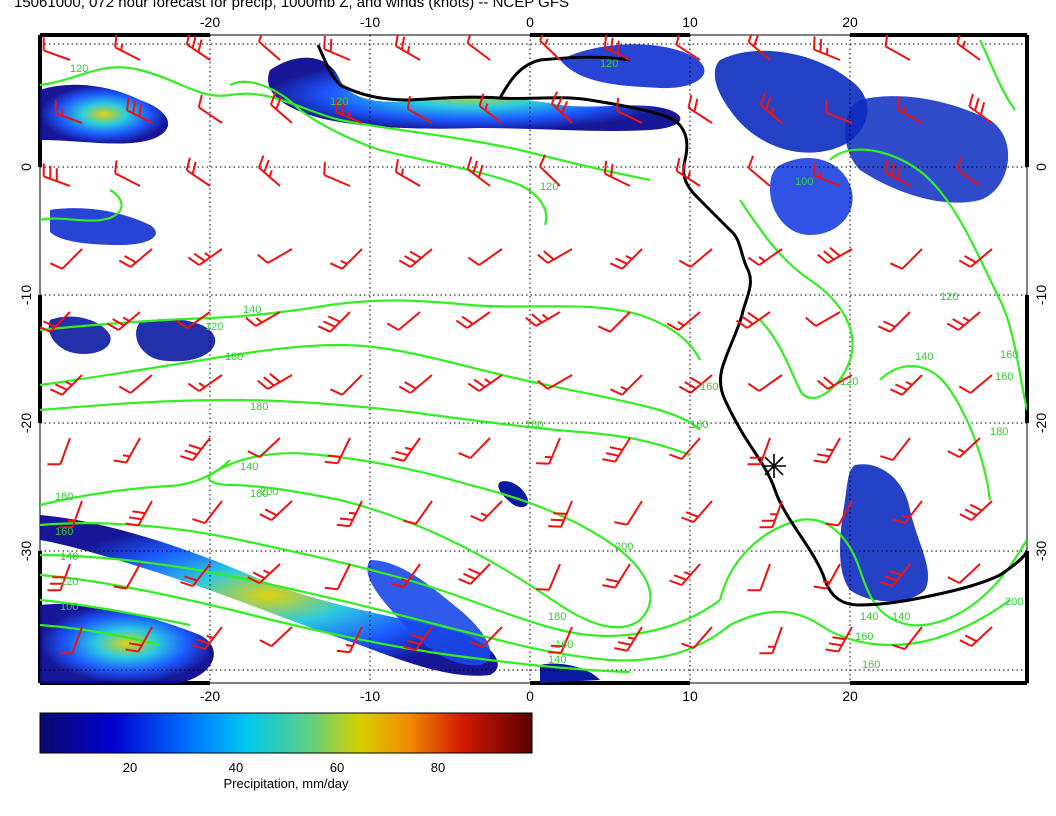 This screenshot has height=816, width=1056. What do you see at coordinates (26, 423) in the screenshot?
I see `y-tick-left: -20` at bounding box center [26, 423].